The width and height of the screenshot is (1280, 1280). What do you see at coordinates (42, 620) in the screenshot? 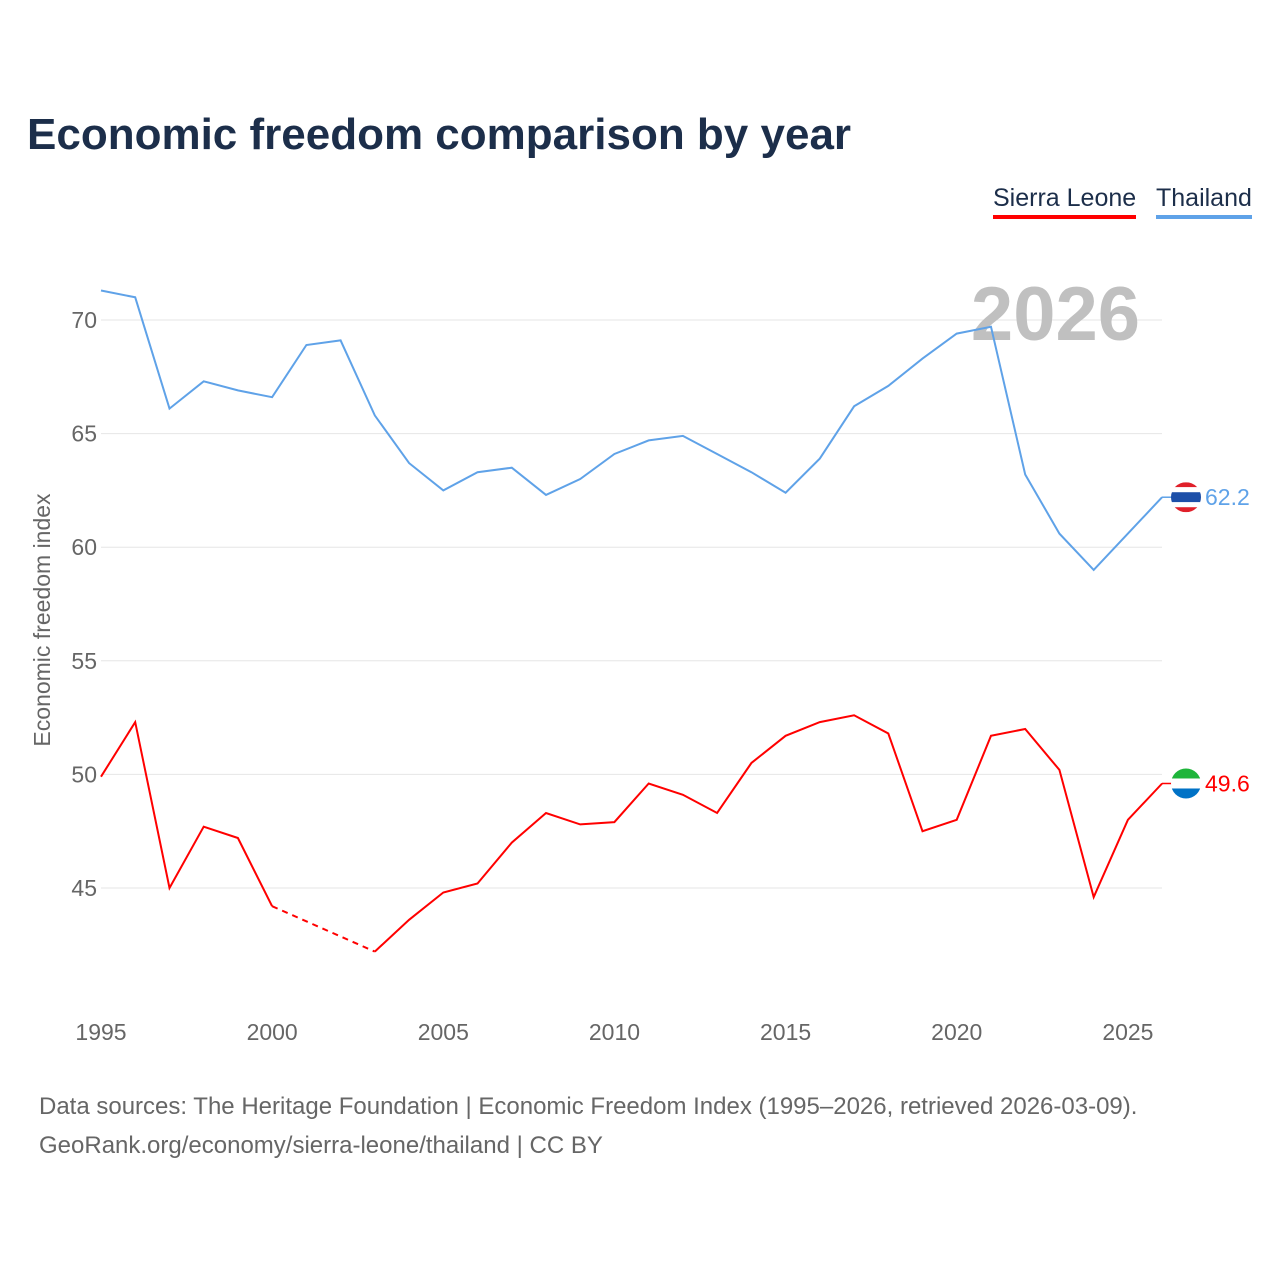
I see `y-axis-label: Economic freedom index` at bounding box center [42, 620].